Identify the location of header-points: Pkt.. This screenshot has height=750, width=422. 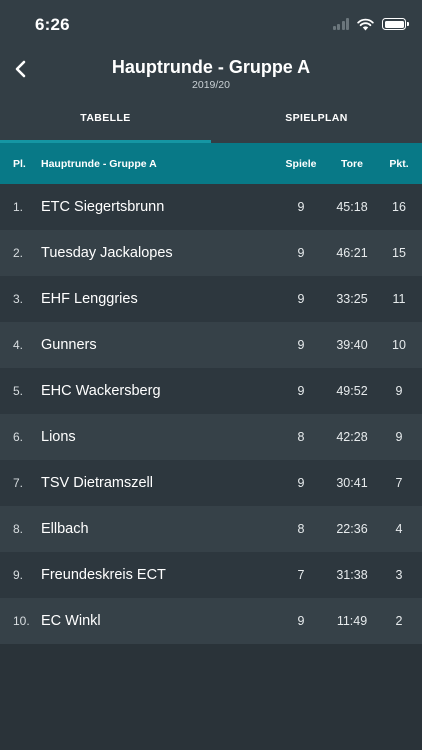
(399, 163).